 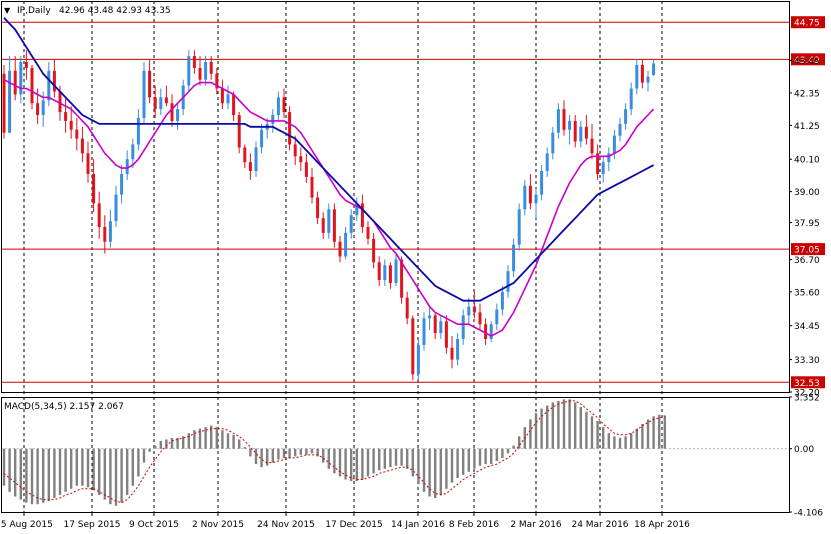 What do you see at coordinates (87, 11) in the screenshot?
I see `header: ▼ IP,Daily 42.96 43.48 42.93 43.35` at bounding box center [87, 11].